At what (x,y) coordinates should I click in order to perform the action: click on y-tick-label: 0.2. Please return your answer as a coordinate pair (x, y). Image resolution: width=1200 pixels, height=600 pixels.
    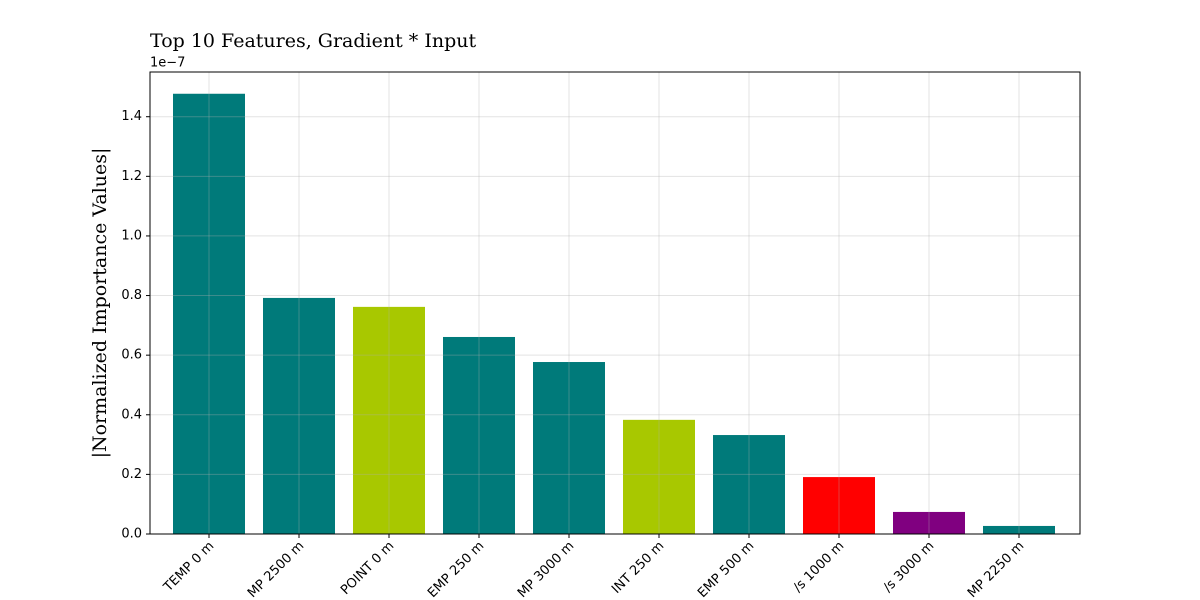
    Looking at the image, I should click on (131, 474).